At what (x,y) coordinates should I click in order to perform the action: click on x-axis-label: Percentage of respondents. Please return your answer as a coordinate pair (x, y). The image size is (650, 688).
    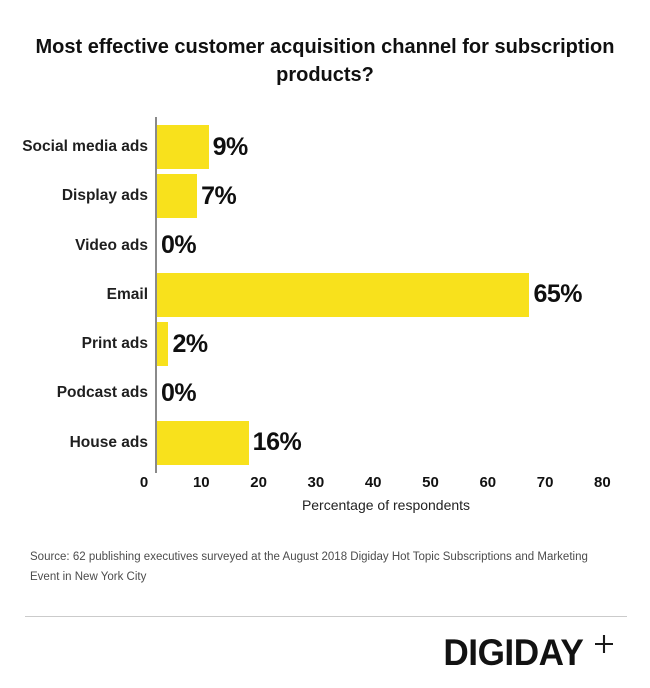
    Looking at the image, I should click on (386, 505).